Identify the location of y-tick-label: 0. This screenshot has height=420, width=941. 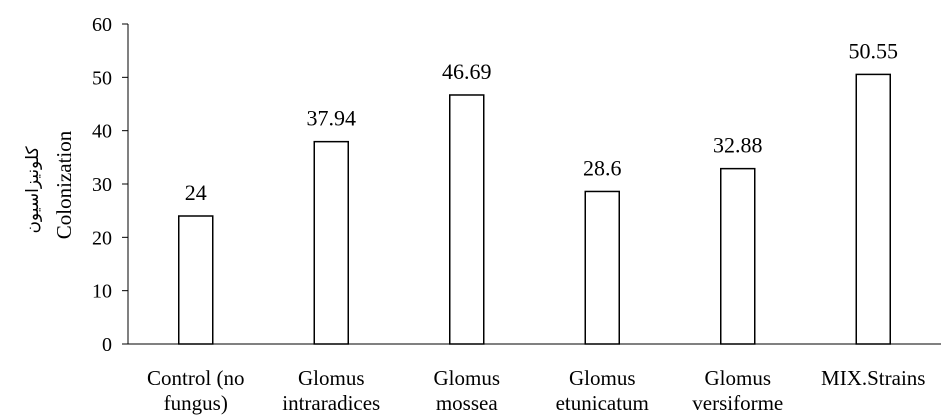
(107, 345).